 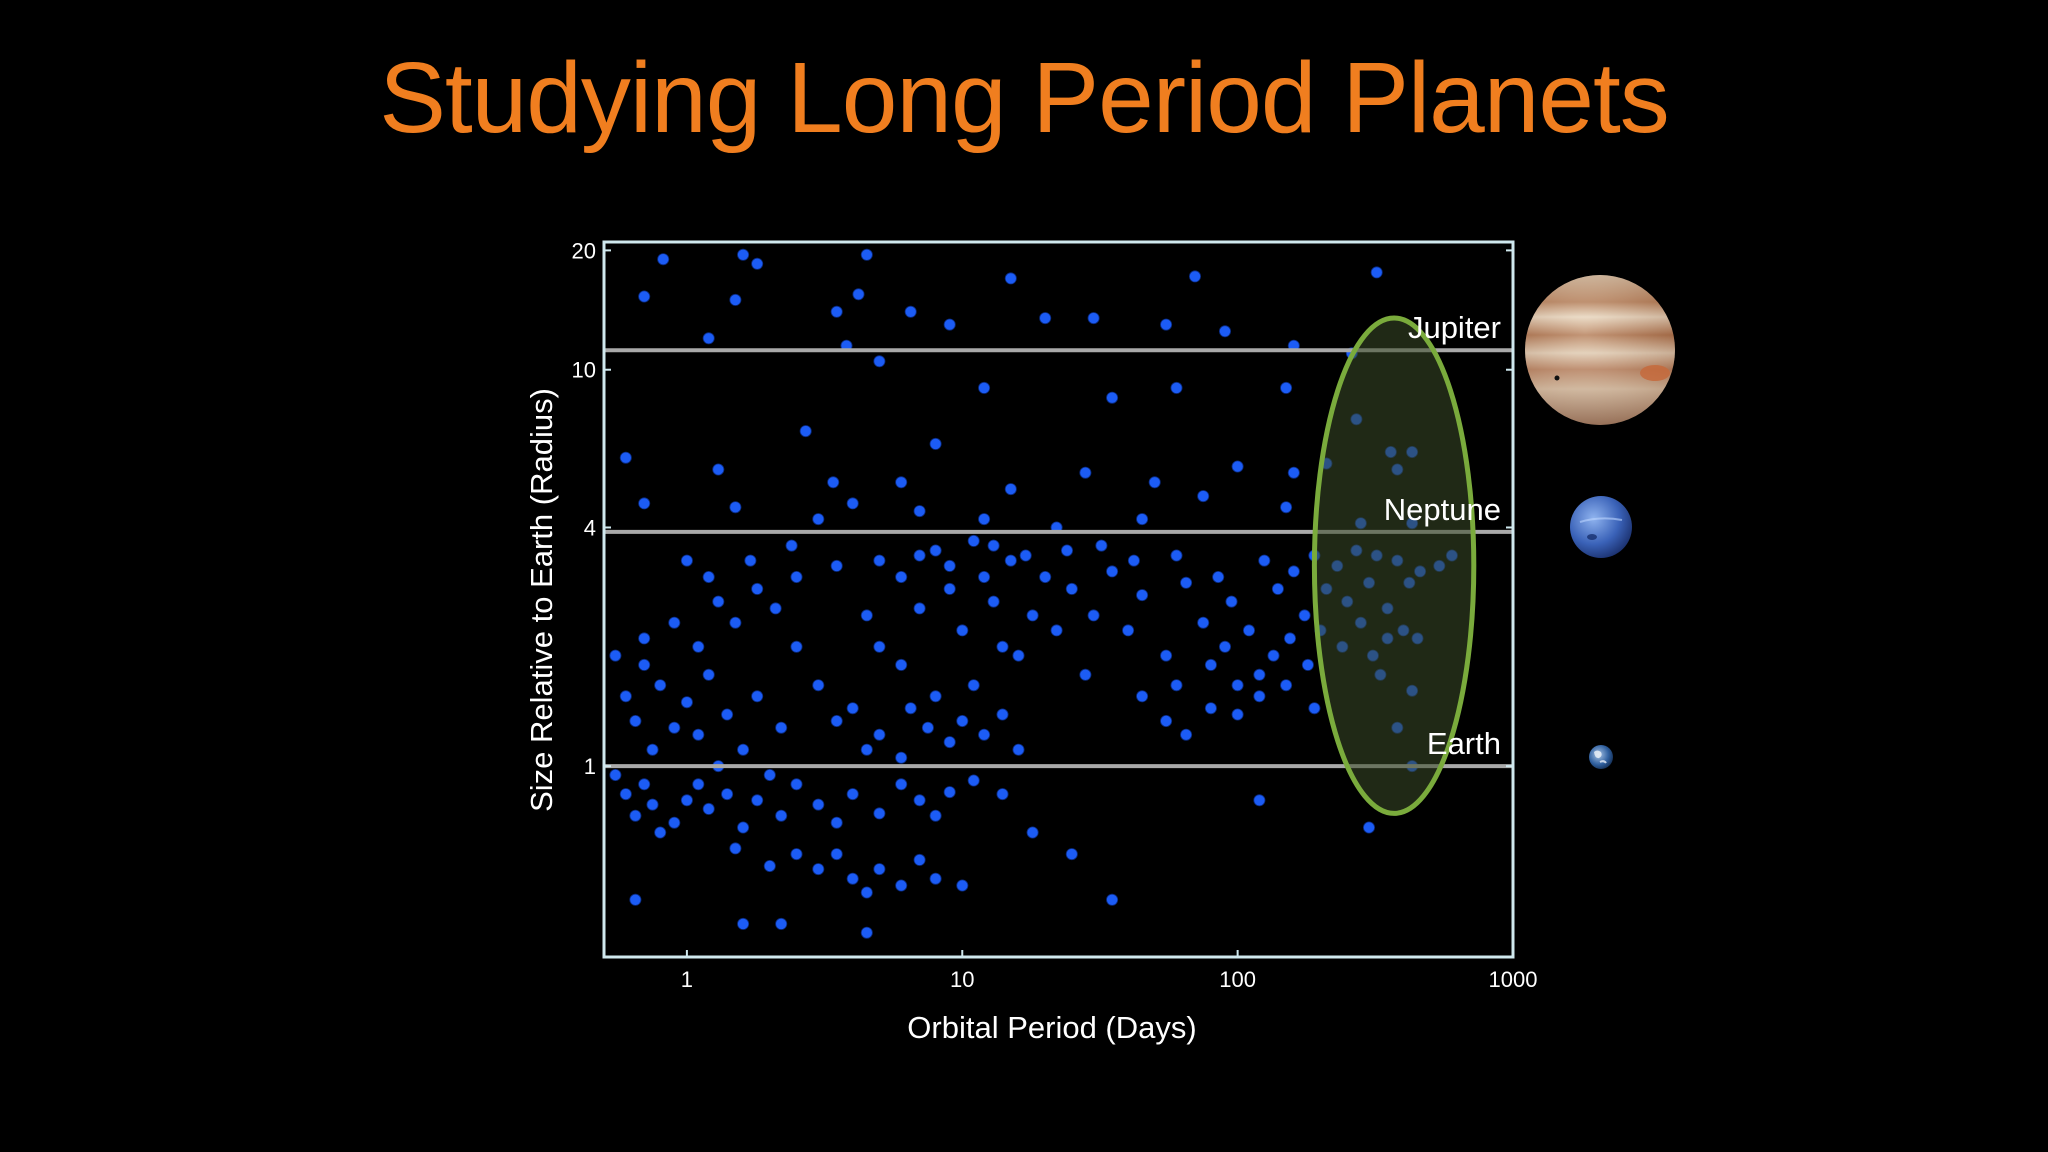 I want to click on jupiter-image, so click(x=1600, y=350).